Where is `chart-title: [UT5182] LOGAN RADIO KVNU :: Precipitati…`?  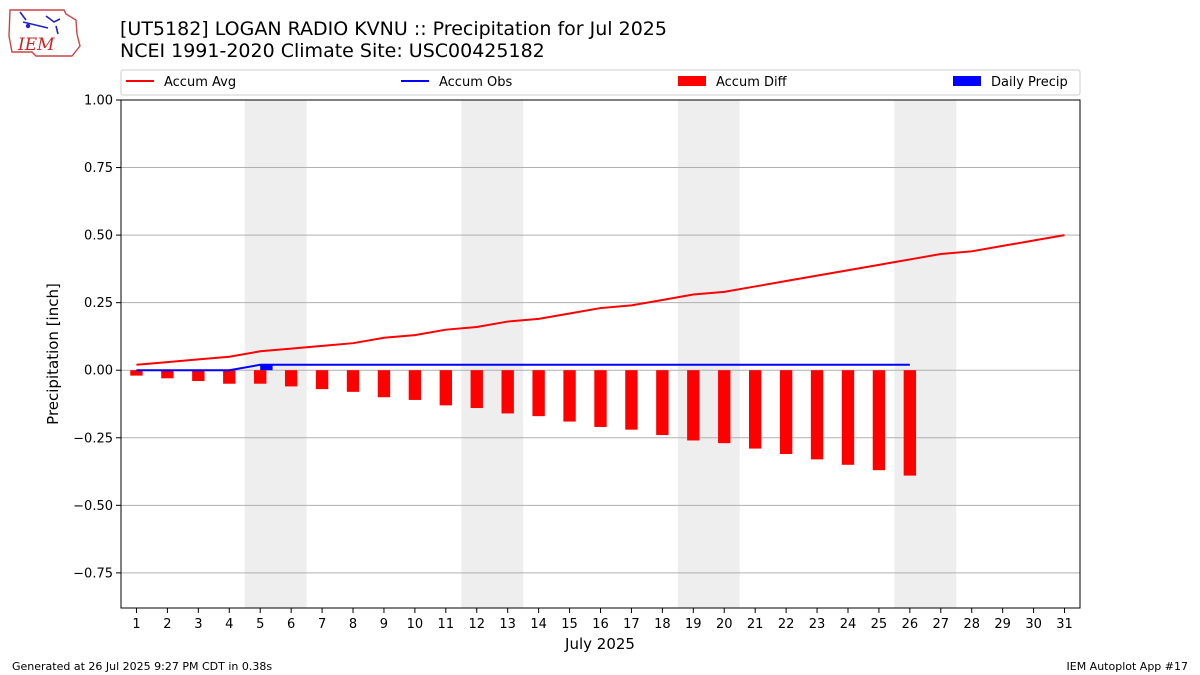 chart-title: [UT5182] LOGAN RADIO KVNU :: Precipitati… is located at coordinates (393, 29).